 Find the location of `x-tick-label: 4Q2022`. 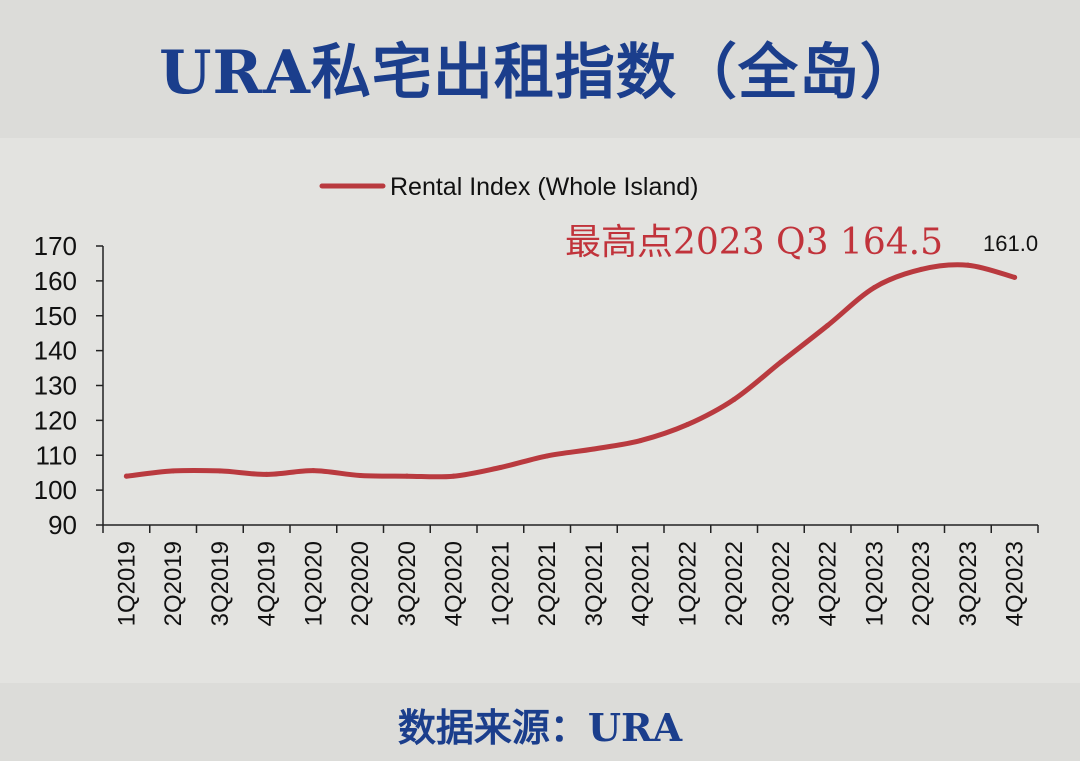

x-tick-label: 4Q2022 is located at coordinates (828, 583).